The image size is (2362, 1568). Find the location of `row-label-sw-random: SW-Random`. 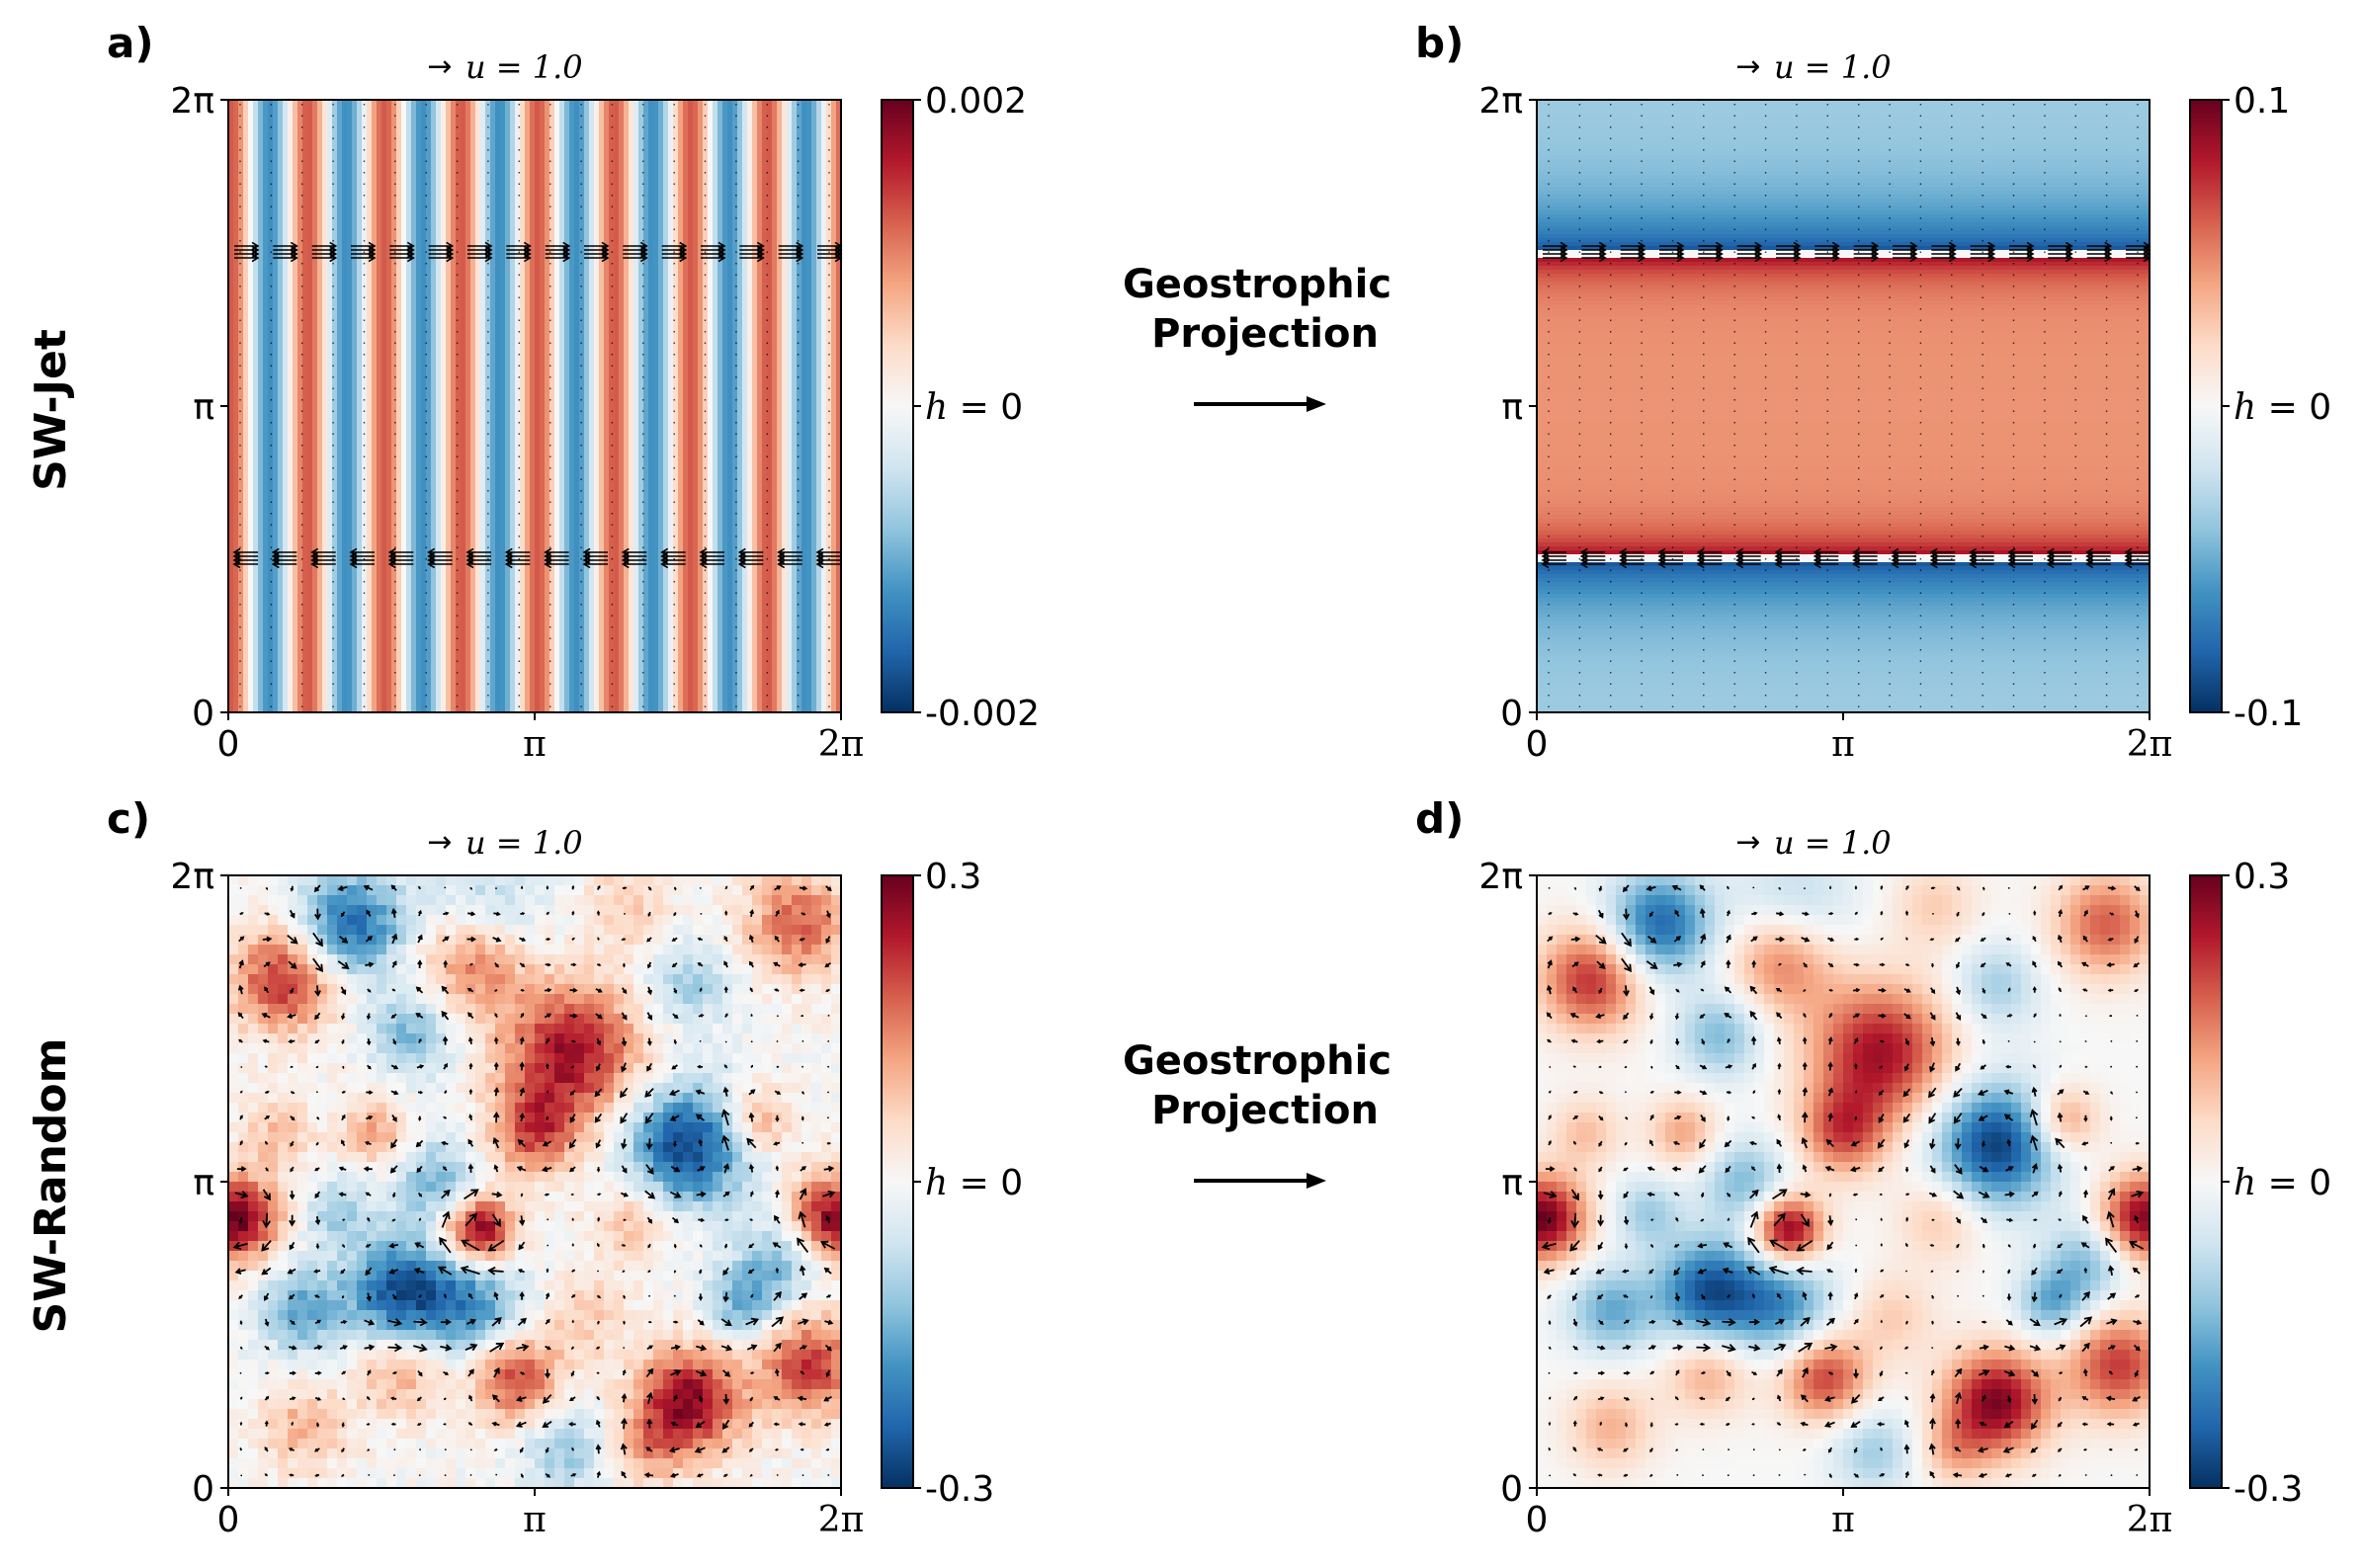

row-label-sw-random: SW-Random is located at coordinates (51, 1186).